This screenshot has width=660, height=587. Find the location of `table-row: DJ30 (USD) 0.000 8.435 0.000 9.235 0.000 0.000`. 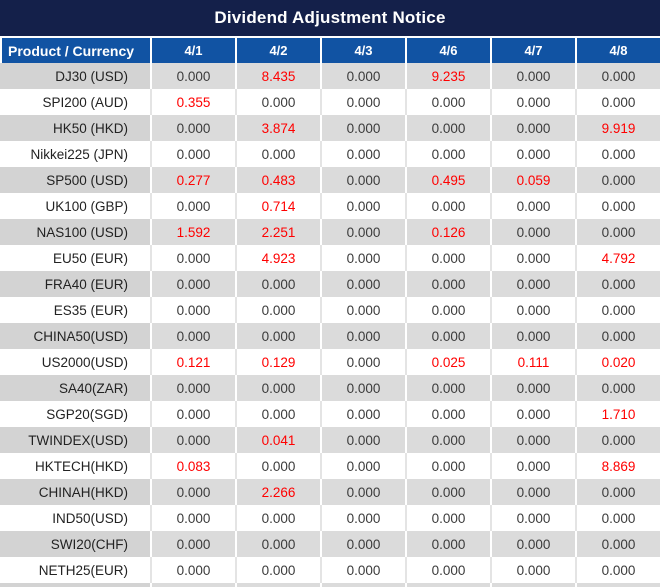

table-row: DJ30 (USD) 0.000 8.435 0.000 9.235 0.000 0.000 is located at coordinates (330, 76).